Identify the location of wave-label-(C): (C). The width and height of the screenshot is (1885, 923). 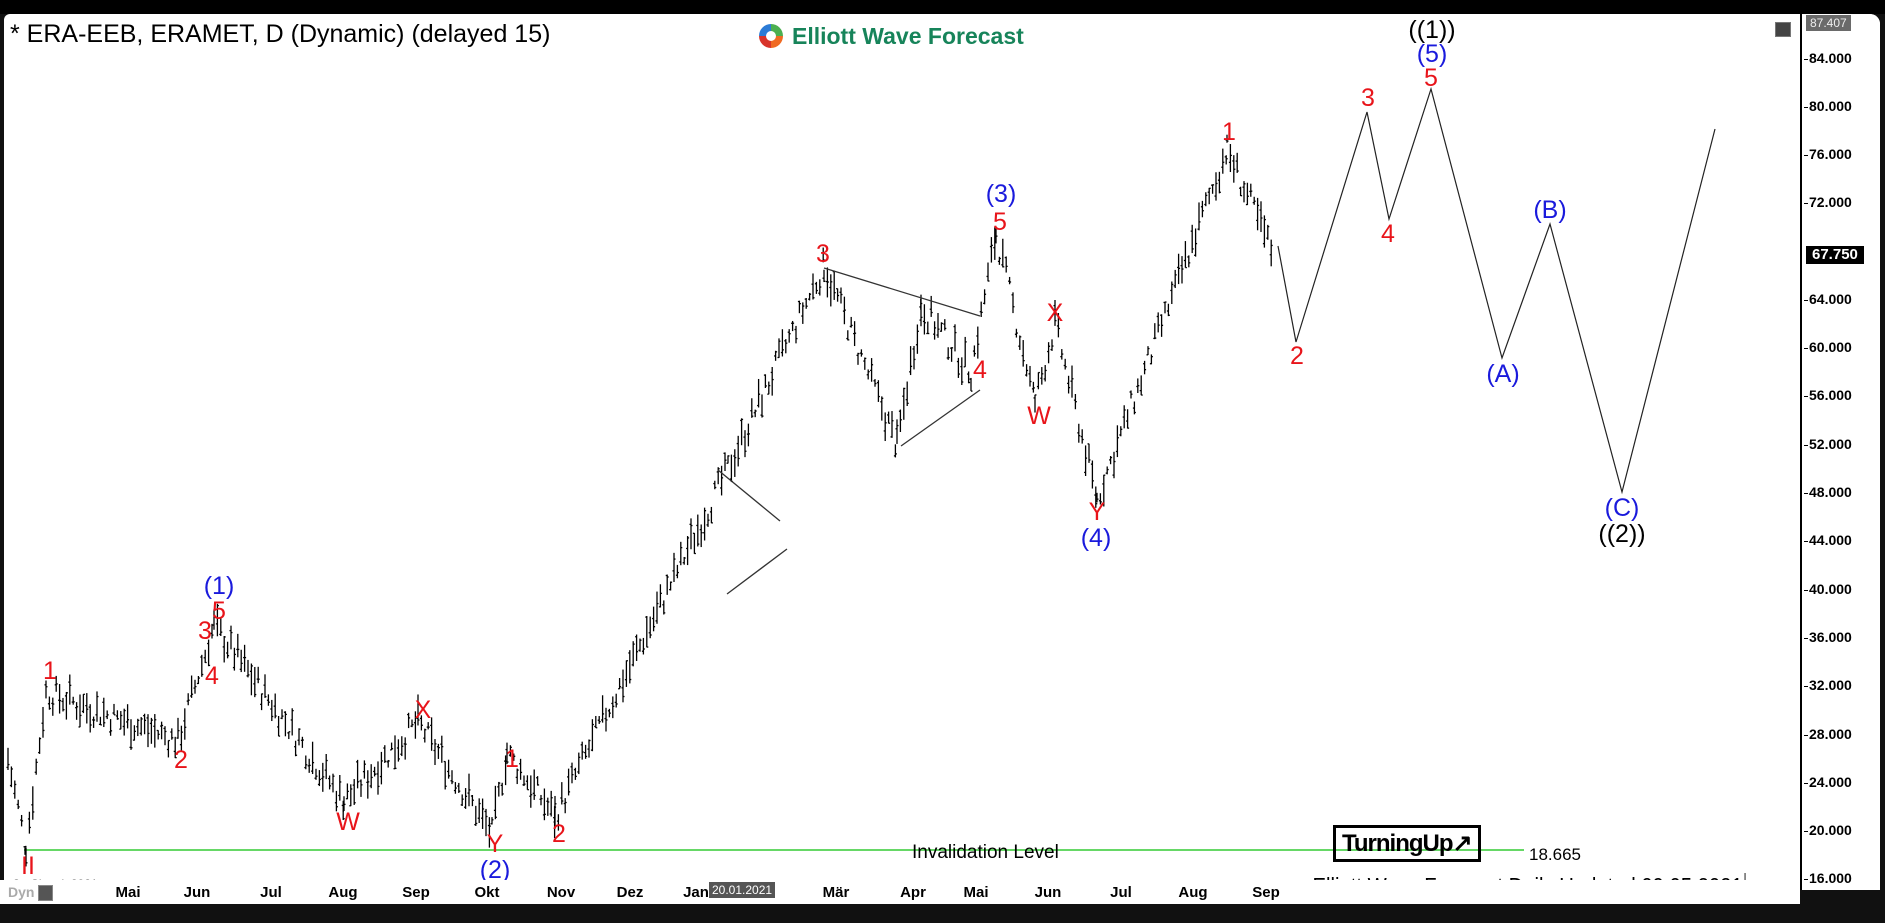
(1622, 508).